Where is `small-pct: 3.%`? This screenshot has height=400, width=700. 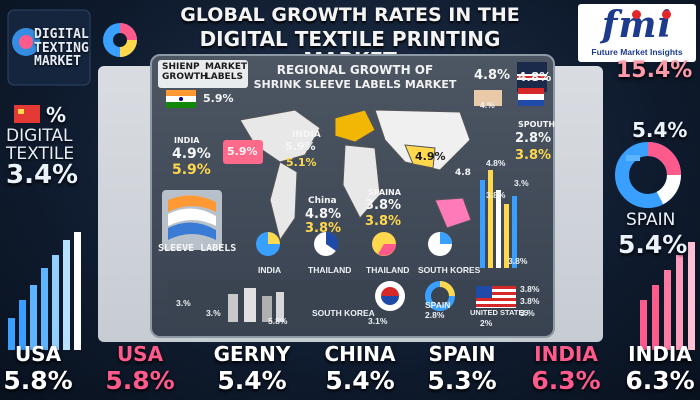 small-pct: 3.% is located at coordinates (521, 183).